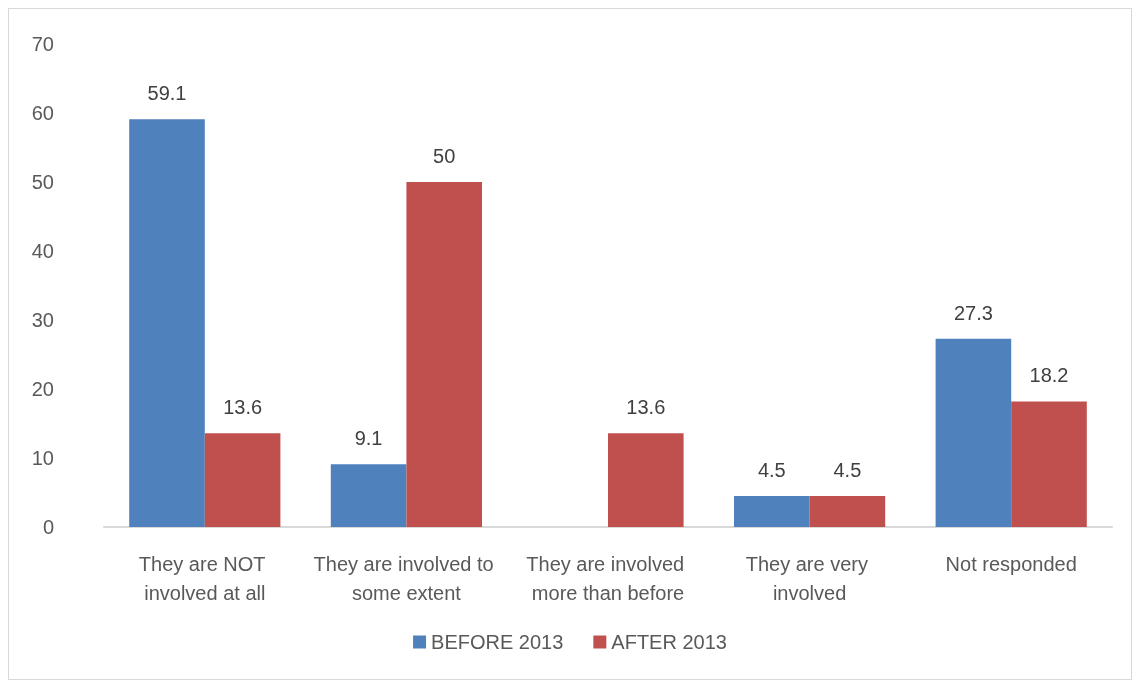  I want to click on y-tick-label: 70, so click(42, 44).